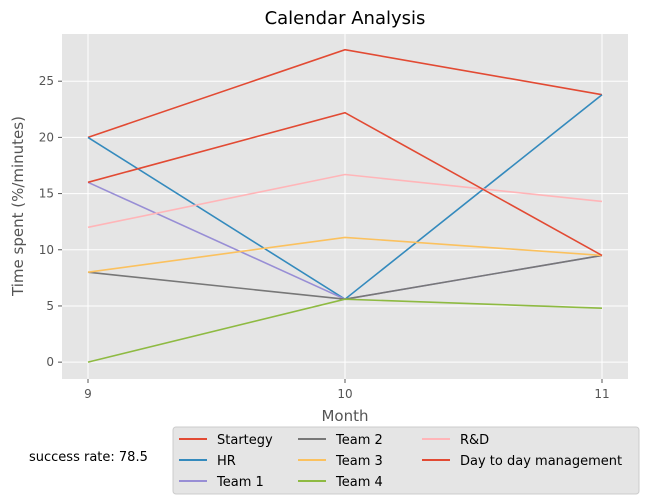  What do you see at coordinates (46, 194) in the screenshot?
I see `y-tick-label: 15` at bounding box center [46, 194].